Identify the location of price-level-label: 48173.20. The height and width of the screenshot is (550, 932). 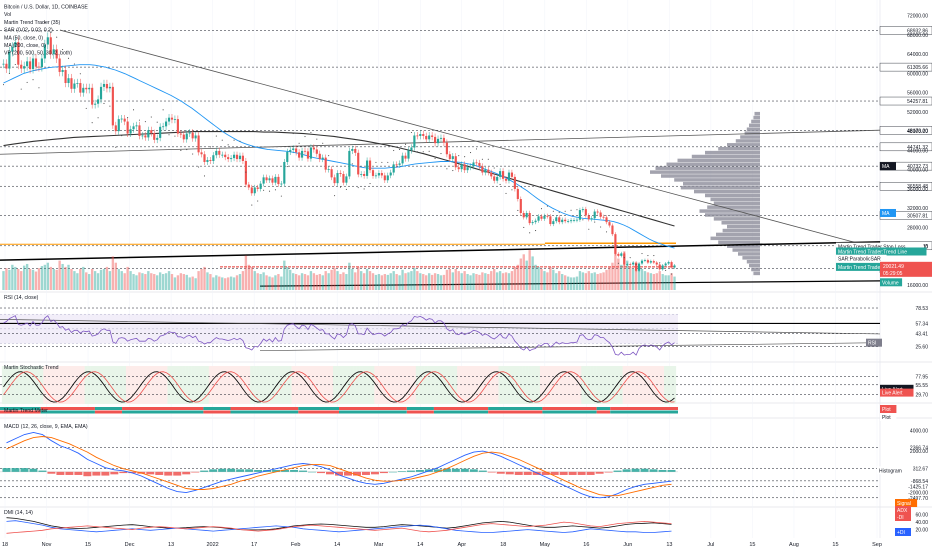
(917, 131).